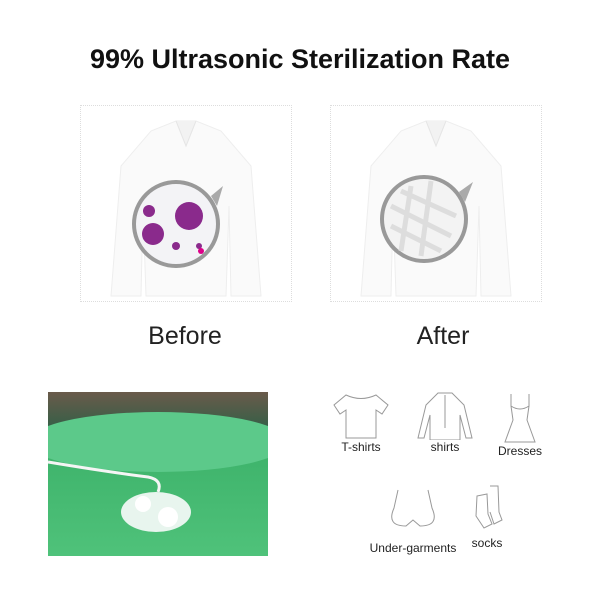  Describe the element at coordinates (443, 336) in the screenshot. I see `after-label: After` at that location.